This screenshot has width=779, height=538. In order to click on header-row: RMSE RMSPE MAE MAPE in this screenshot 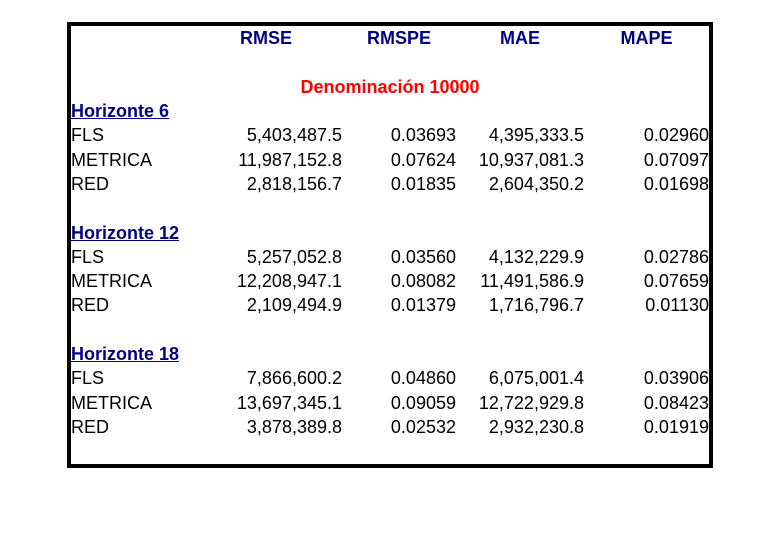, I will do `click(390, 38)`.